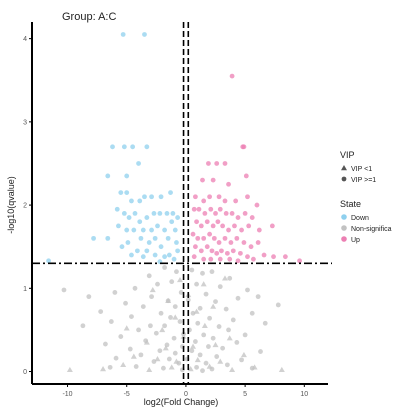 The height and width of the screenshot is (411, 404). What do you see at coordinates (360, 218) in the screenshot?
I see `legend-label-1-0: Down` at bounding box center [360, 218].